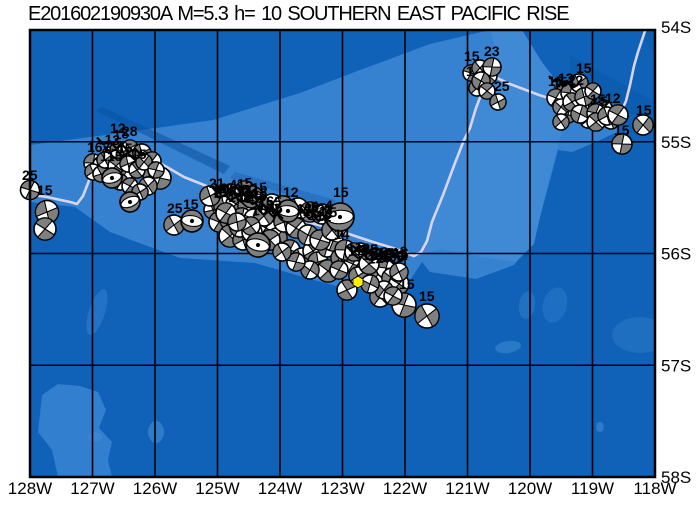 This screenshot has width=699, height=510. What do you see at coordinates (130, 131) in the screenshot?
I see `svg-text: 28` at bounding box center [130, 131].